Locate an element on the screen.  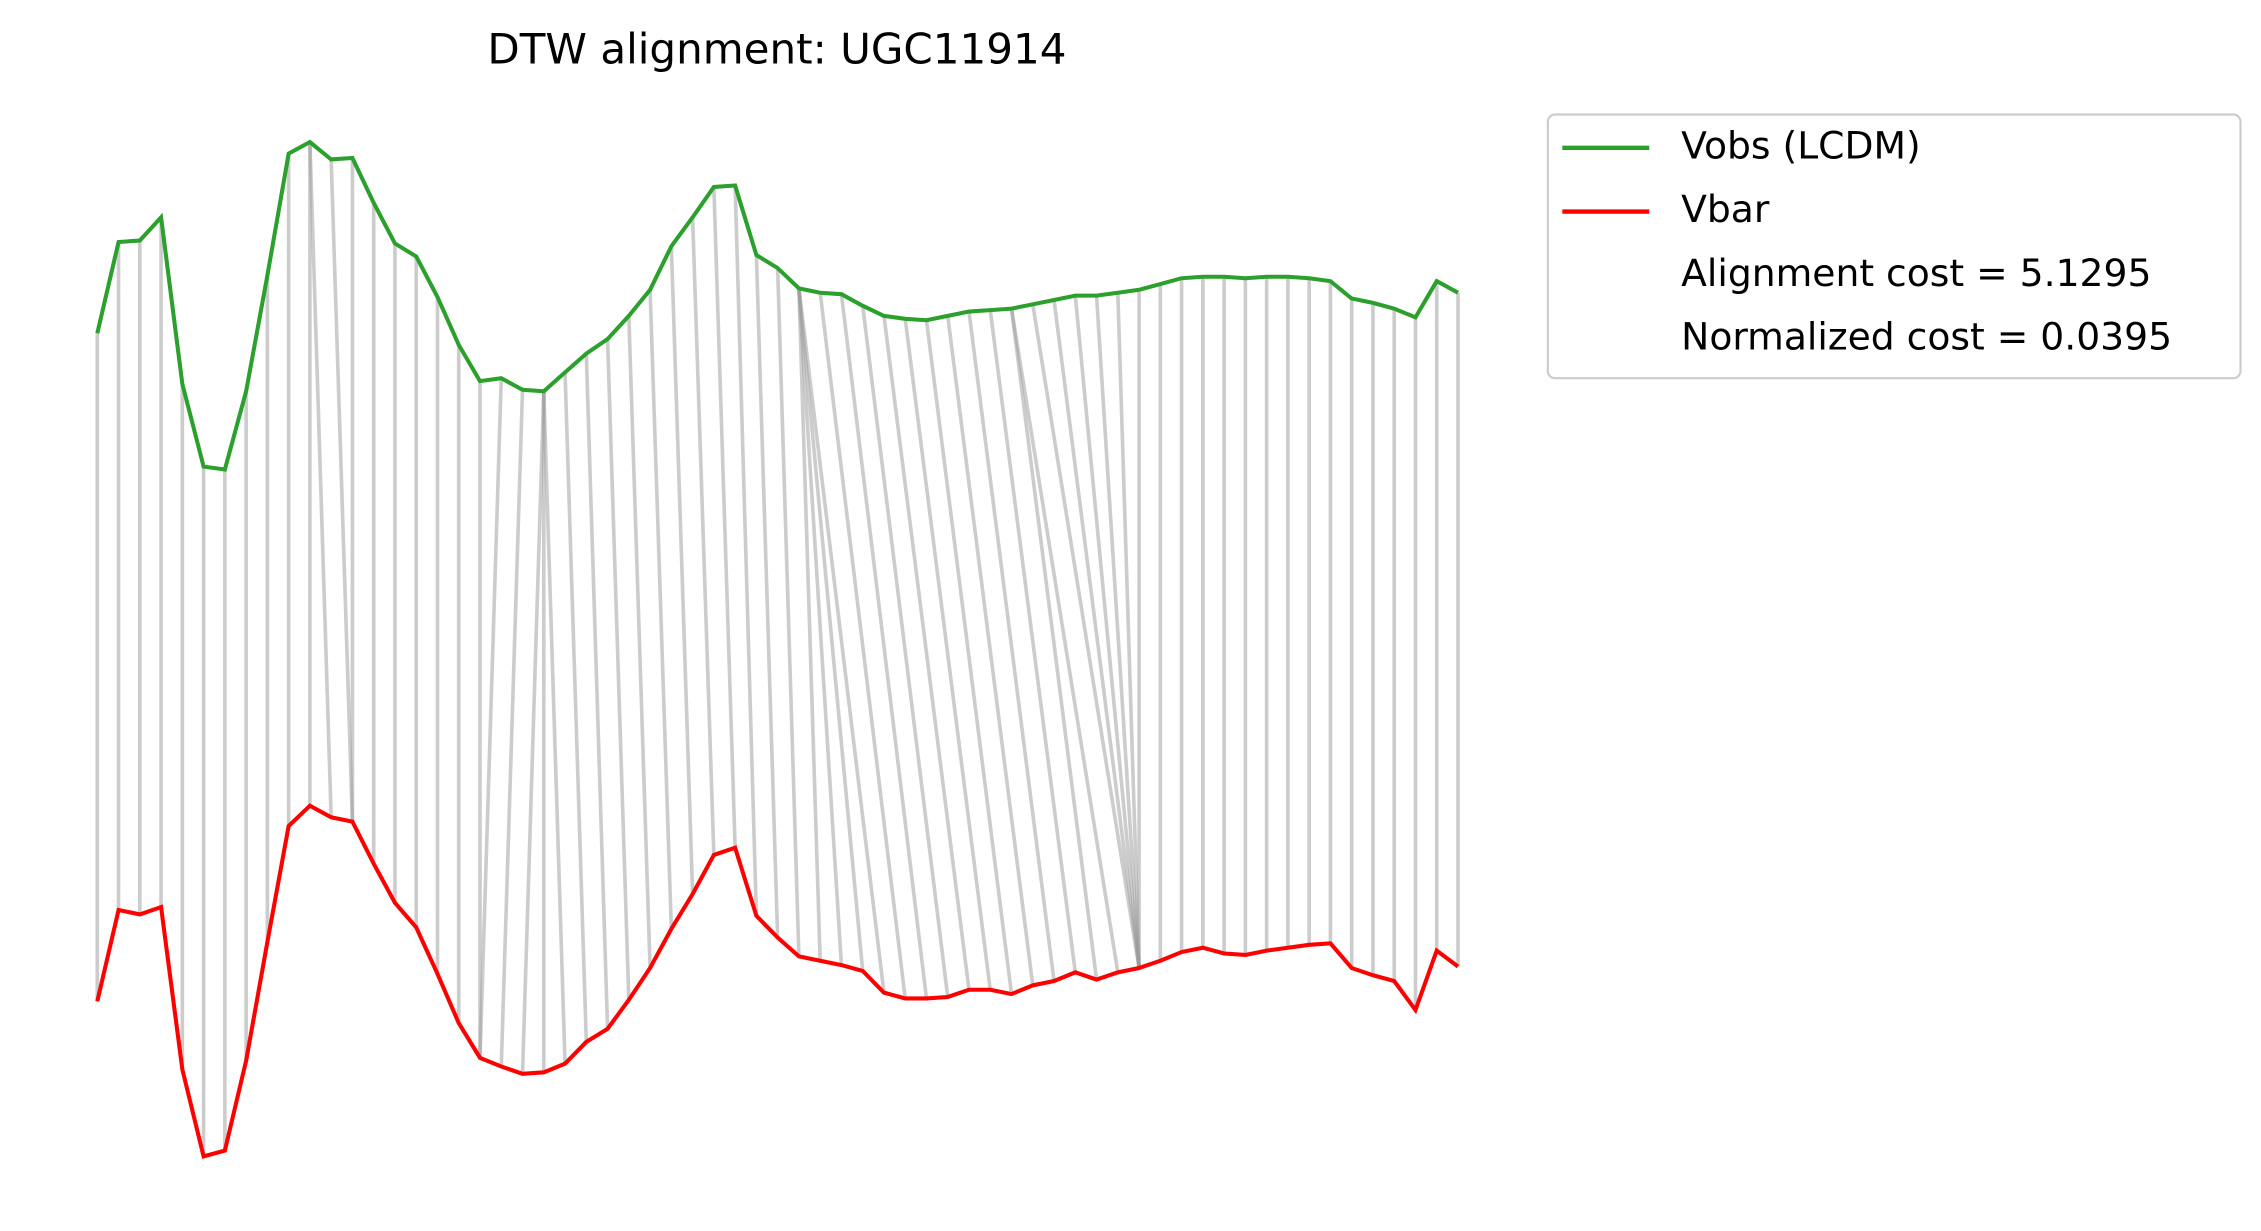
legend-note: Normalized cost = 0.0395 is located at coordinates (1926, 337).